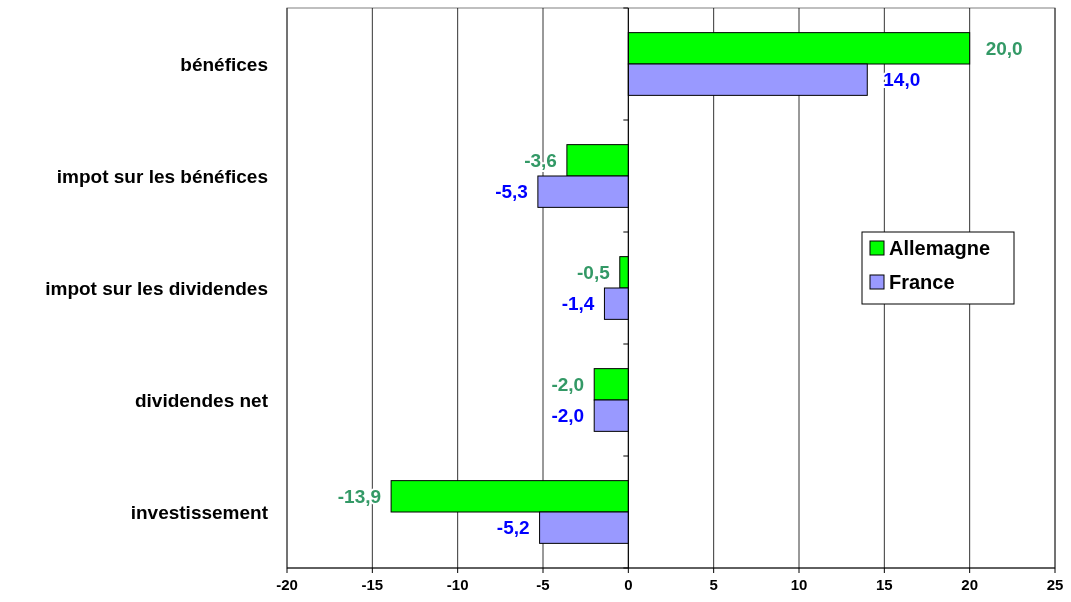 The image size is (1071, 602). Describe the element at coordinates (162, 176) in the screenshot. I see `y-tick-label: impot sur les bénéfices` at that location.